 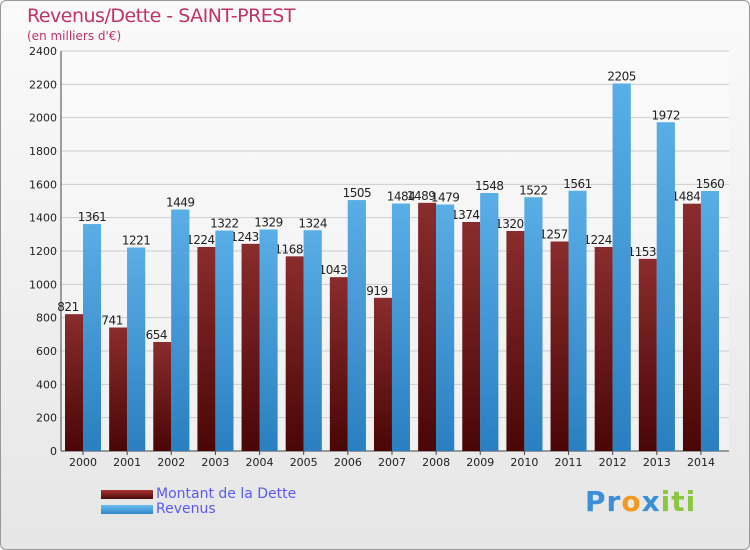 What do you see at coordinates (244, 237) in the screenshot?
I see `data-label-dette: 1243` at bounding box center [244, 237].